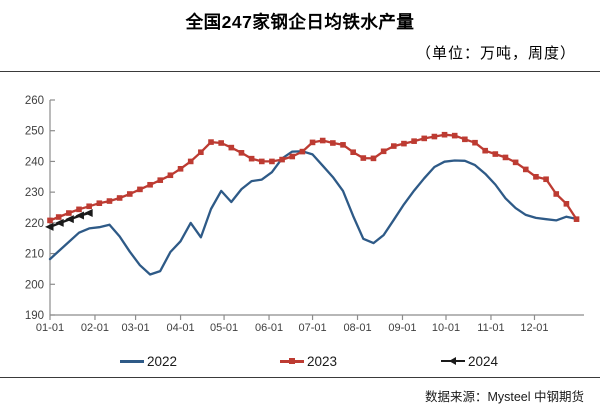 This screenshot has width=600, height=413. I want to click on svg-text: 10-01, so click(446, 328).